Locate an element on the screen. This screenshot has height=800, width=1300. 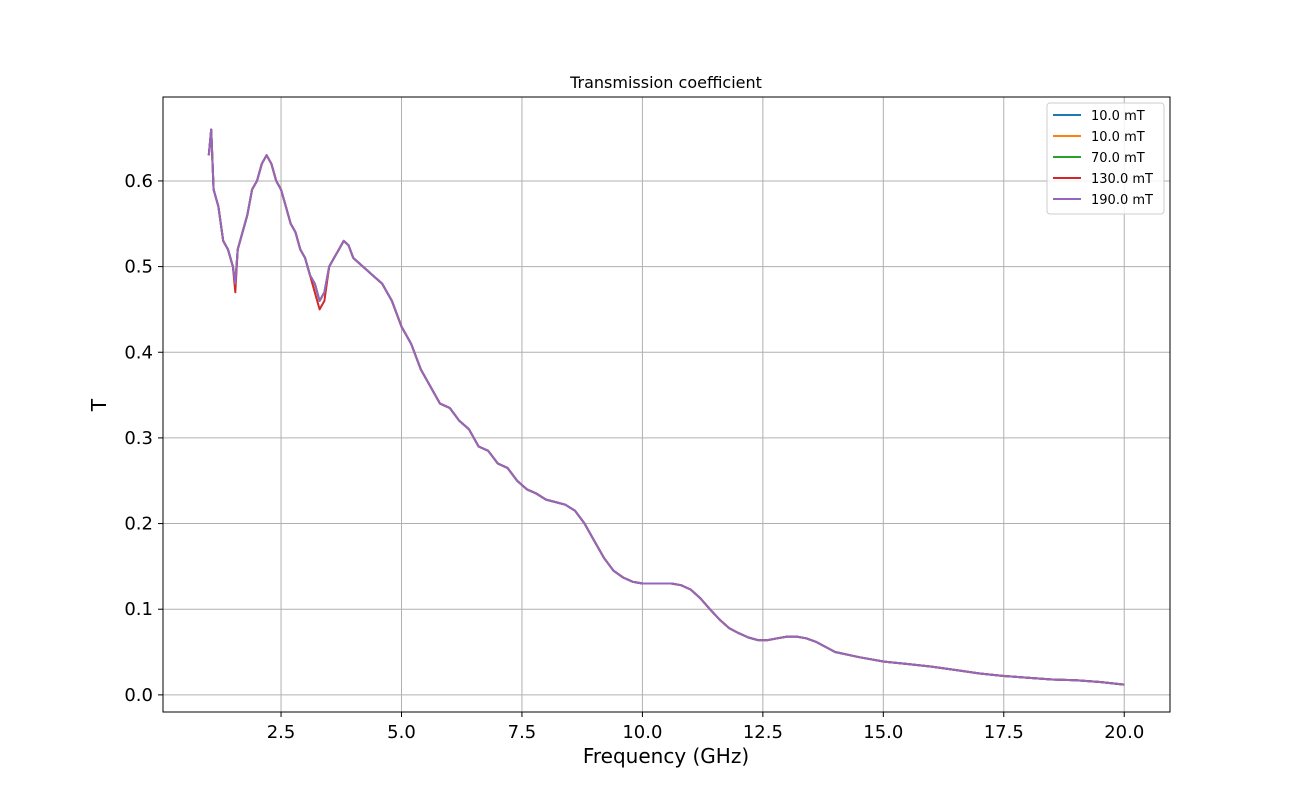
y-axis-ticks: 0.0 0.1 0.2 0.3 0.4 0.5 0.6 is located at coordinates (143, 438).